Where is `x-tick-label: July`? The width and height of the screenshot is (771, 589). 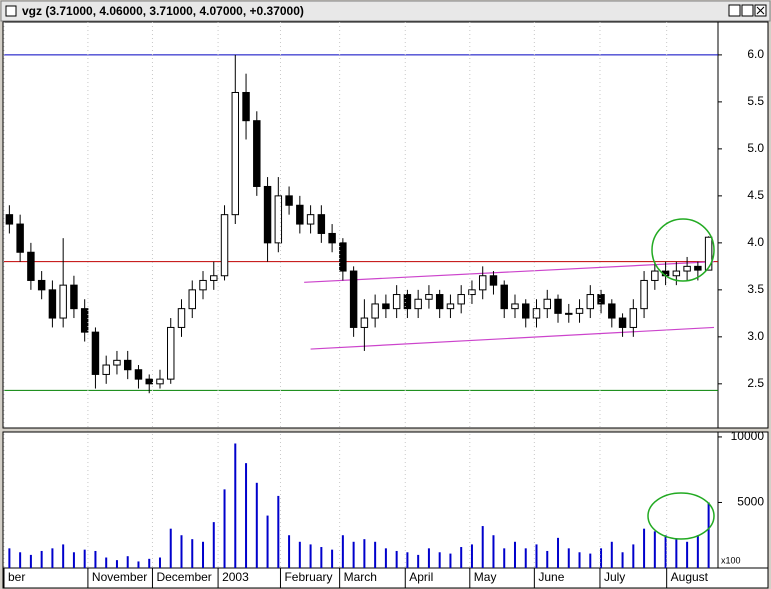 x-tick-label: July is located at coordinates (614, 577).